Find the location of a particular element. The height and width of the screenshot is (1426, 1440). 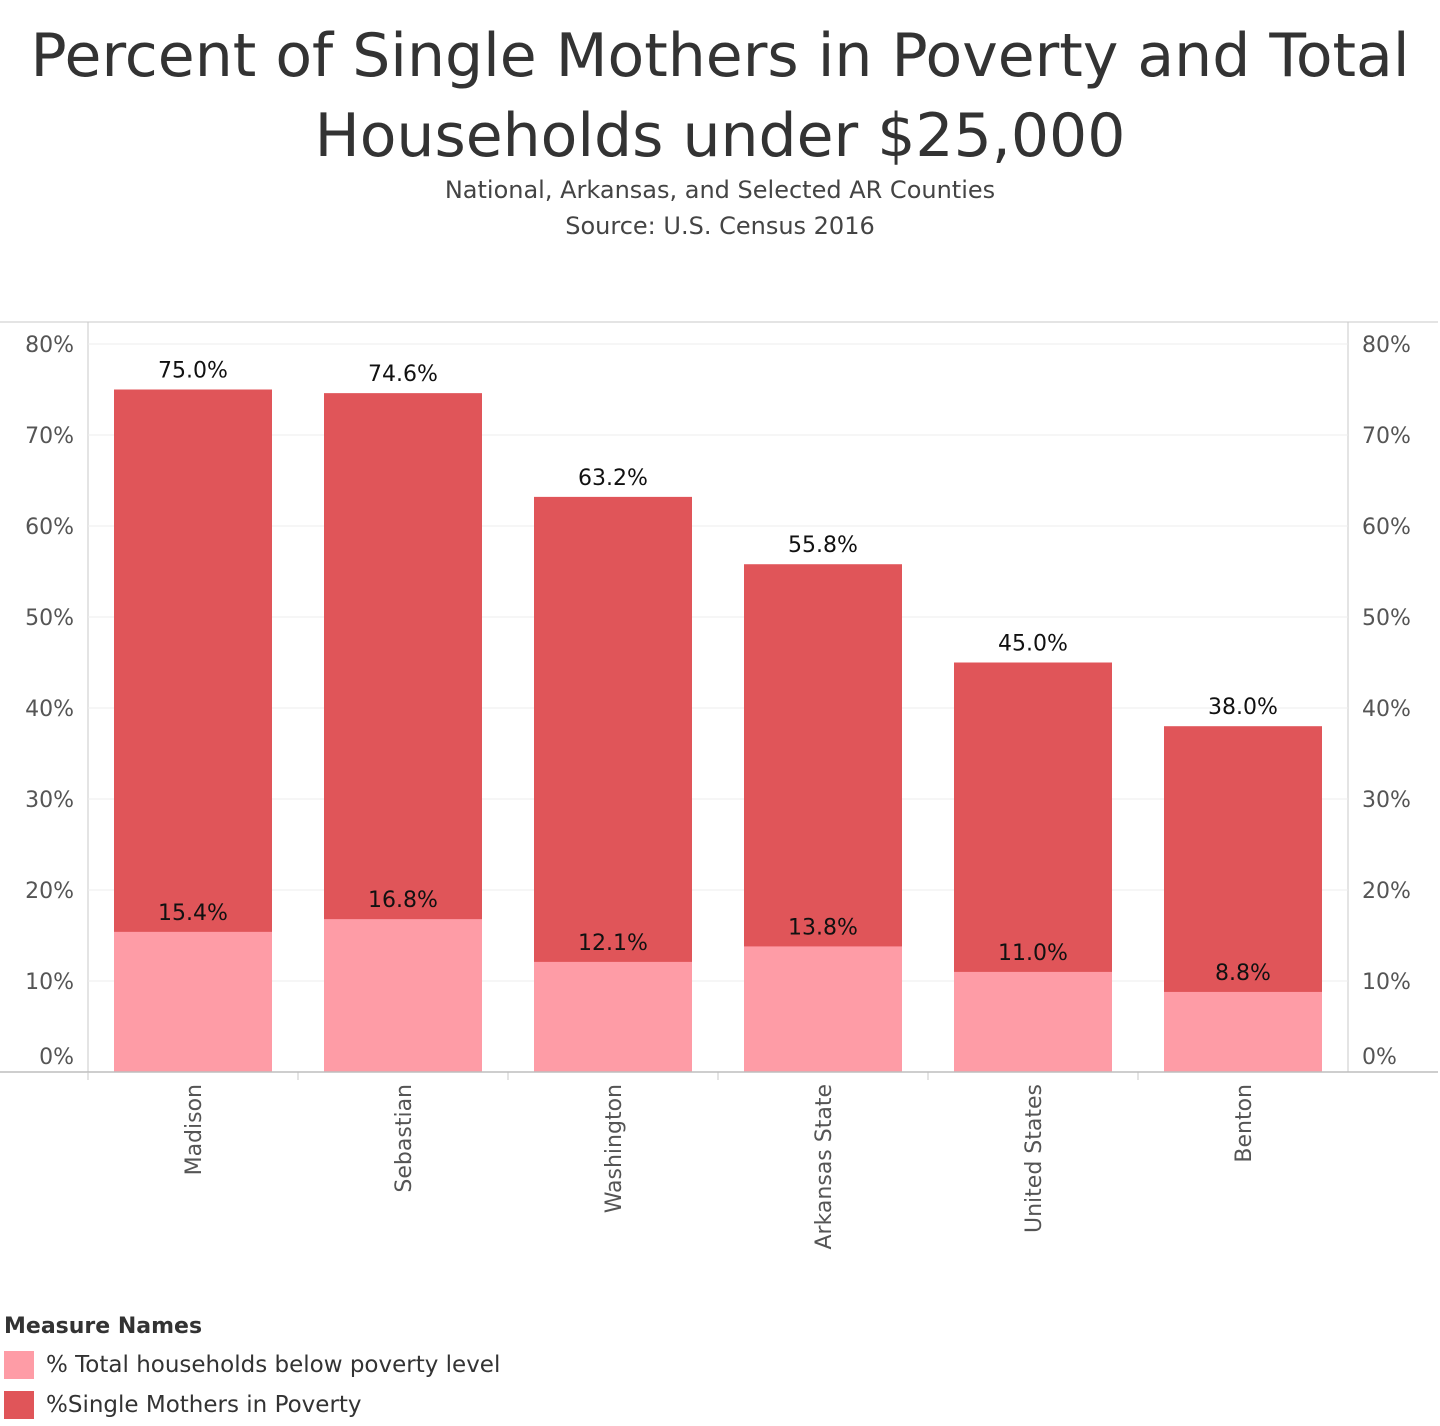

data-label-total-households: 11.0% is located at coordinates (1033, 953).